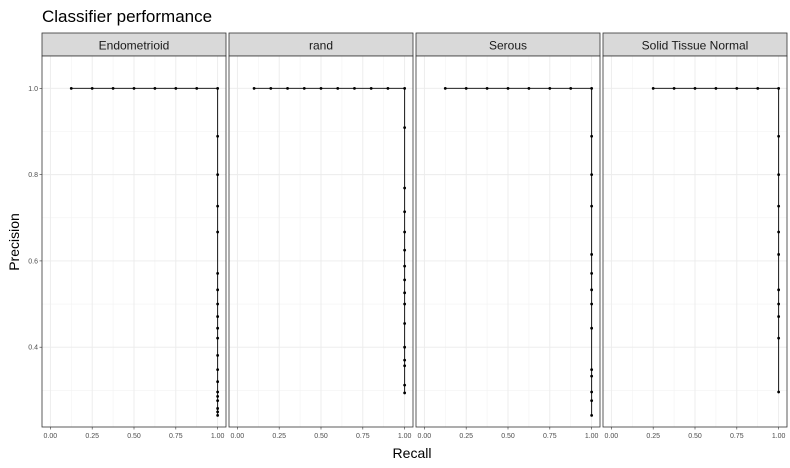 The width and height of the screenshot is (790, 468). What do you see at coordinates (321, 46) in the screenshot?
I see `facet-strip-label: rand` at bounding box center [321, 46].